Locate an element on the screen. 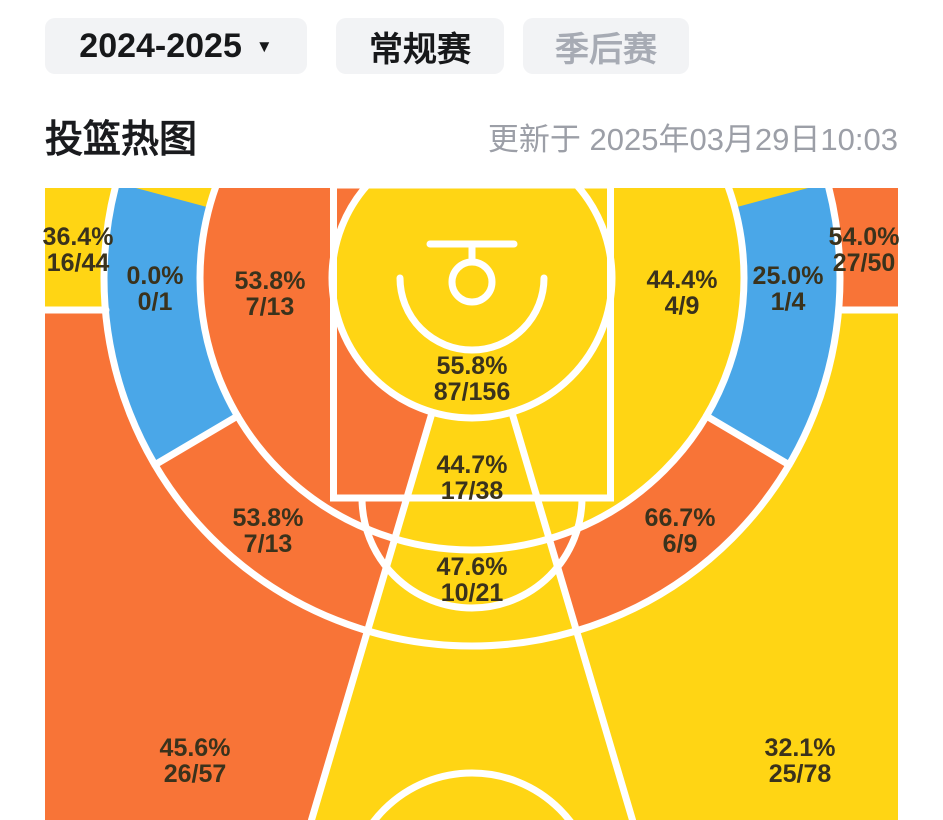 Image resolution: width=943 pixels, height=820 pixels. zone-pct: 45.6% is located at coordinates (195, 748).